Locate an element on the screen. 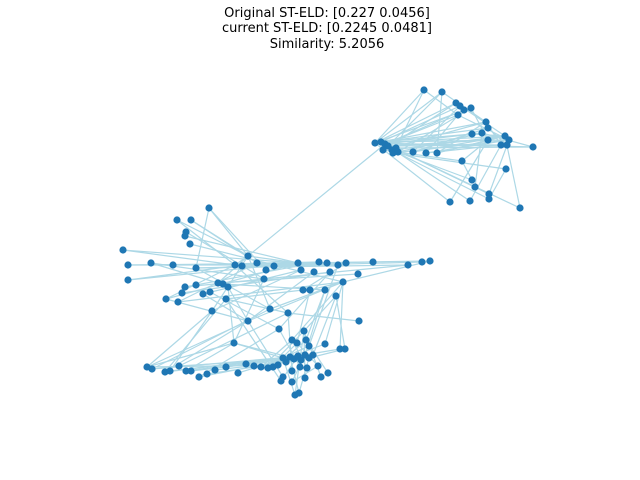 The image size is (640, 480). title-line-original: Original ST-ELD: [0.227 0.0456] is located at coordinates (327, 13).